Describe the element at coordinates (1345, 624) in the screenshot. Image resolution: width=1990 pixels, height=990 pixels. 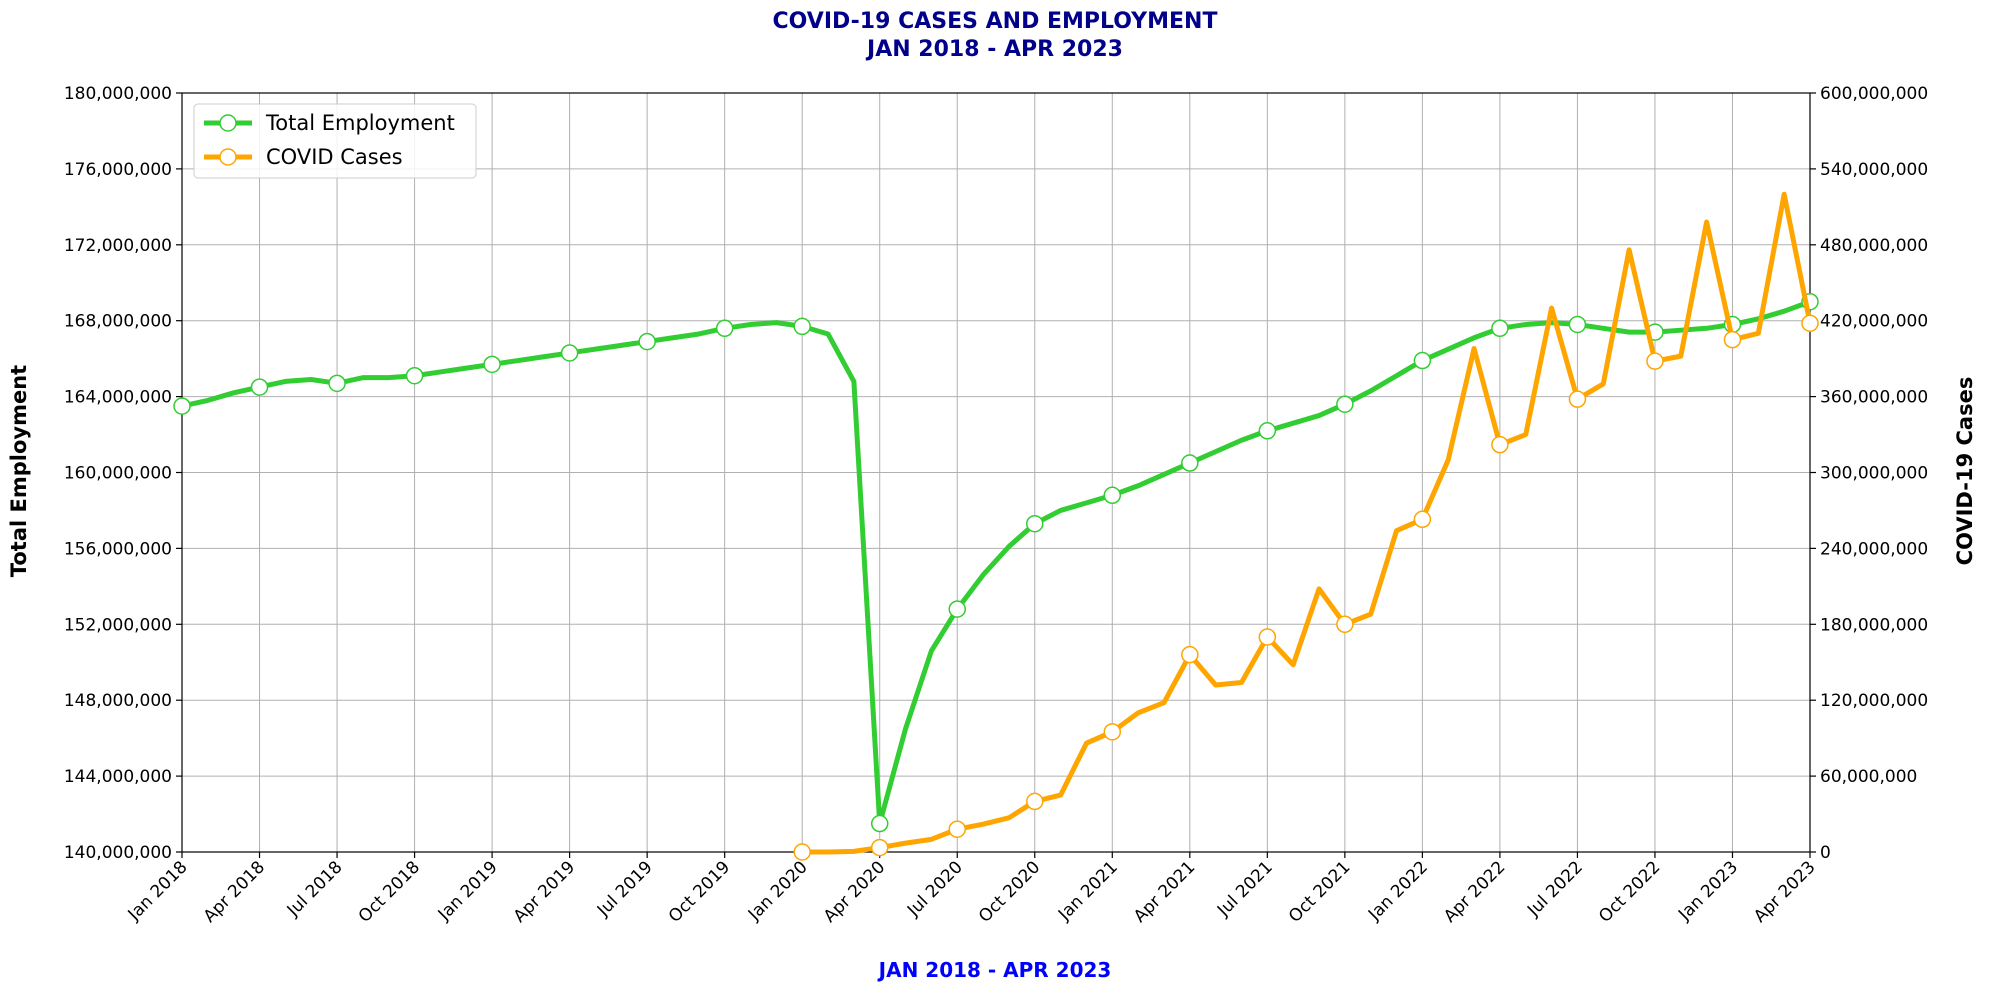
I see `data-point-covid-cases-oct-2021` at that location.